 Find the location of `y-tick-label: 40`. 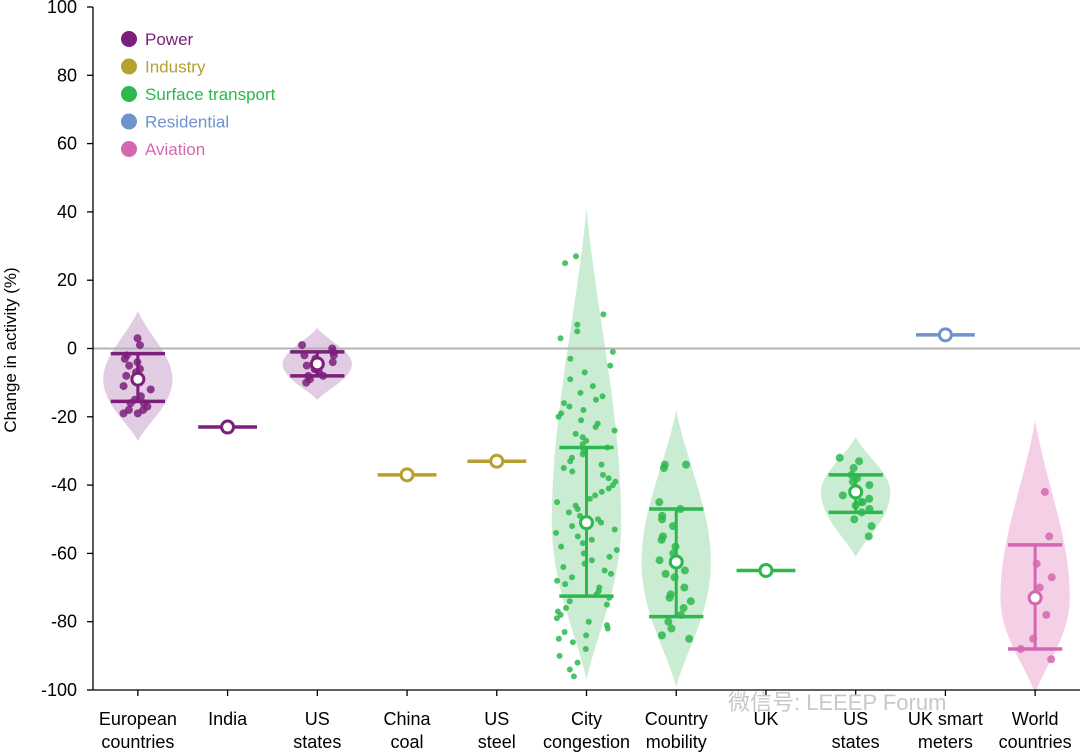

y-tick-label: 40 is located at coordinates (67, 212).